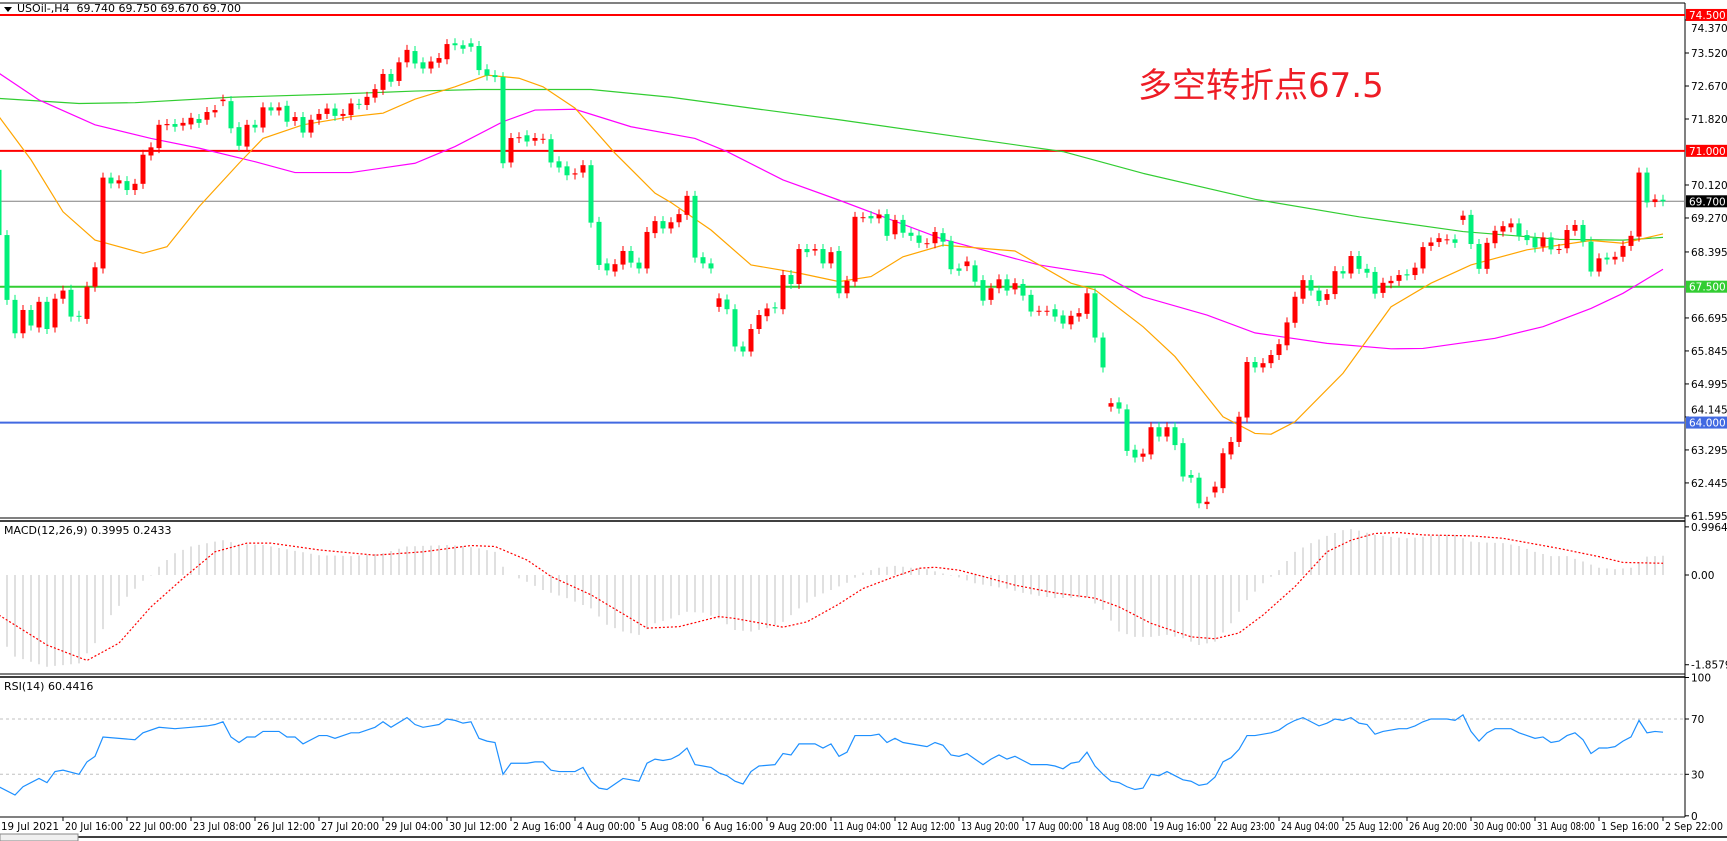 The image size is (1727, 841). What do you see at coordinates (8, 9) in the screenshot?
I see `dropdown-triangle-icon` at bounding box center [8, 9].